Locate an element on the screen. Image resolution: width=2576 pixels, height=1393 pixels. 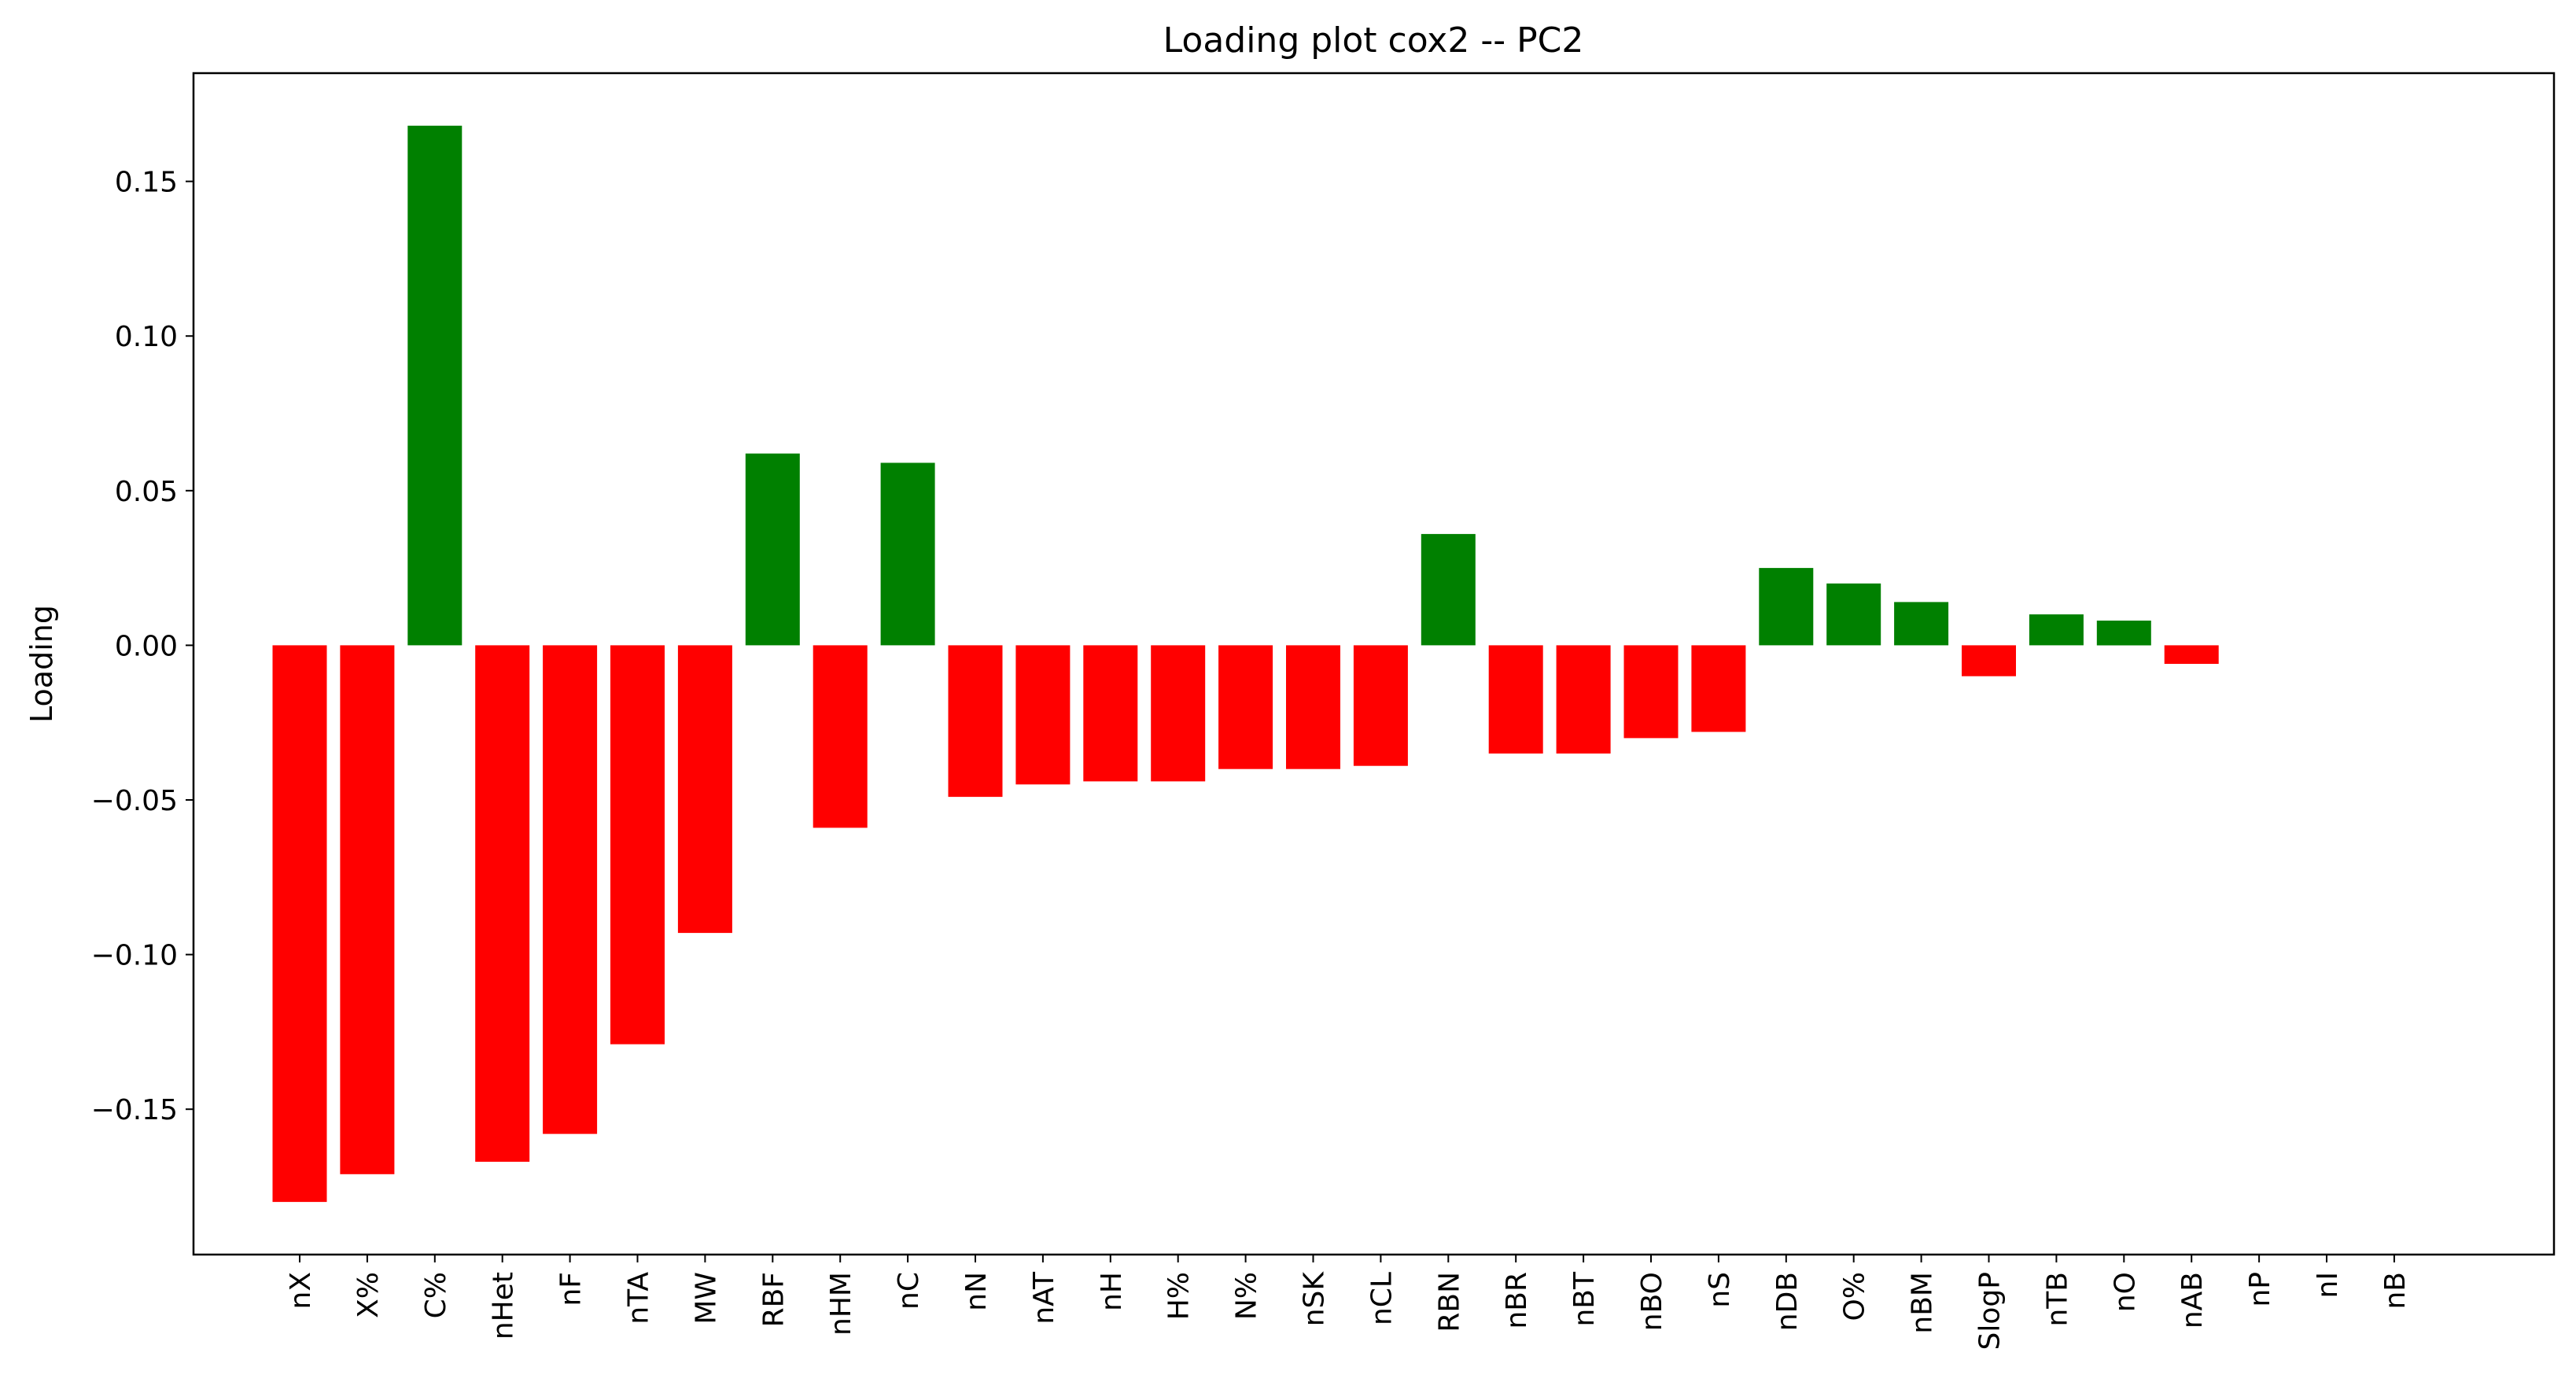
x-tick-label: RBF is located at coordinates (773, 1299).